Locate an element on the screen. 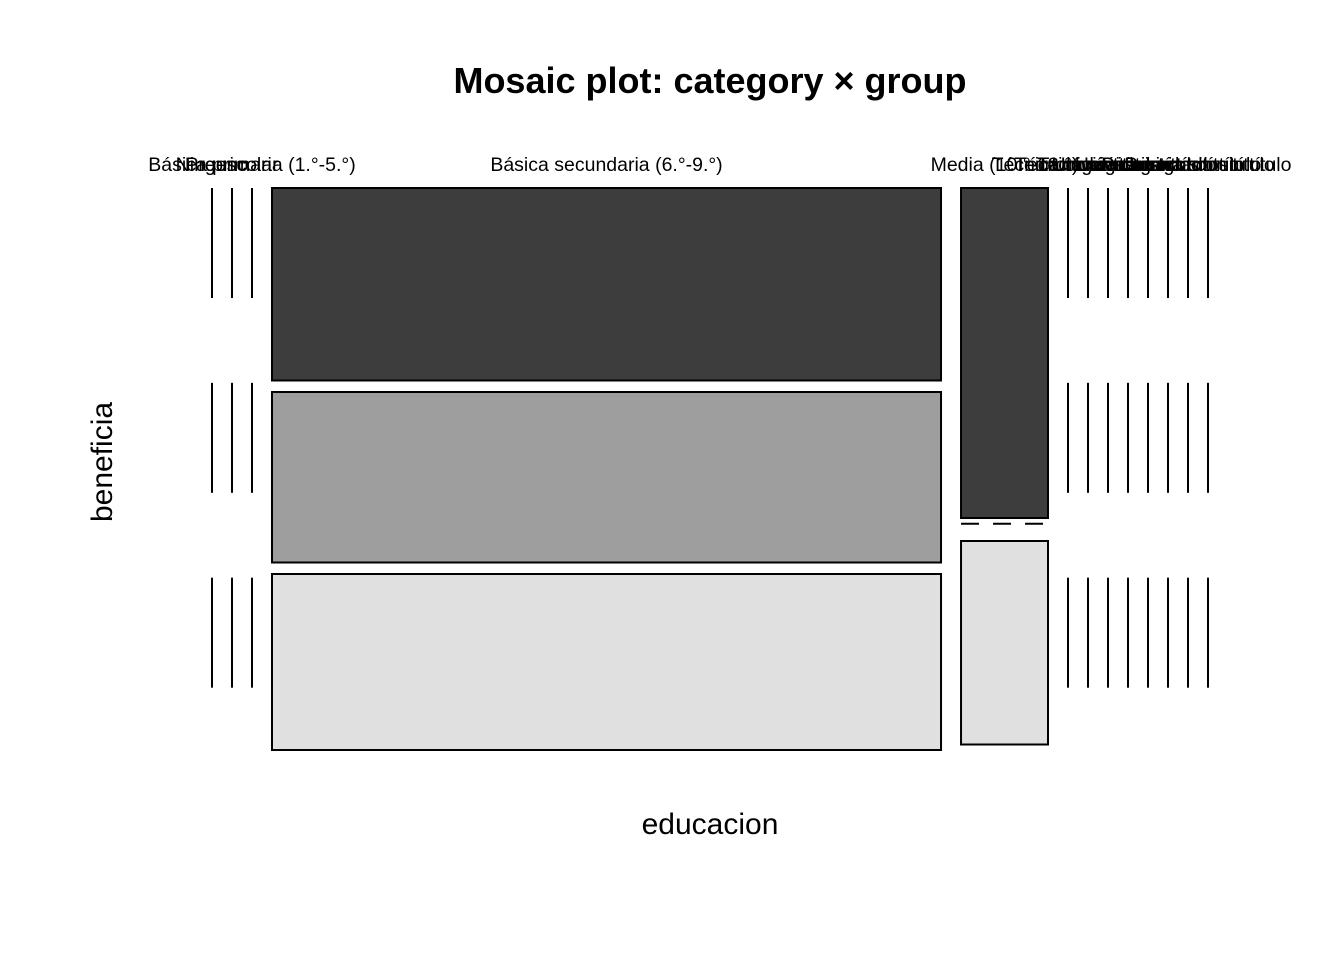  x-category-label-5: Media (10.°-13.°) is located at coordinates (1005, 165).